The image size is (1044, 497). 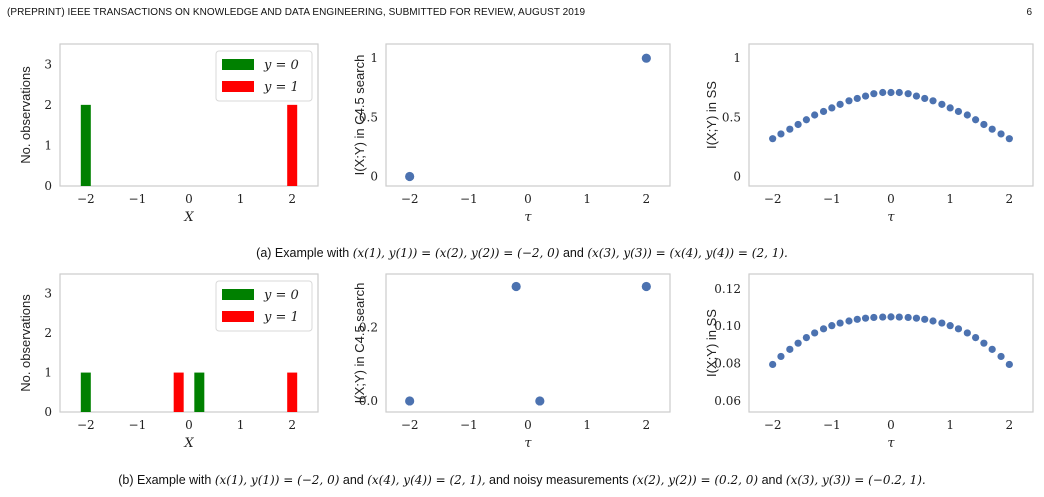 What do you see at coordinates (281, 65) in the screenshot?
I see `legend-label: y = 0` at bounding box center [281, 65].